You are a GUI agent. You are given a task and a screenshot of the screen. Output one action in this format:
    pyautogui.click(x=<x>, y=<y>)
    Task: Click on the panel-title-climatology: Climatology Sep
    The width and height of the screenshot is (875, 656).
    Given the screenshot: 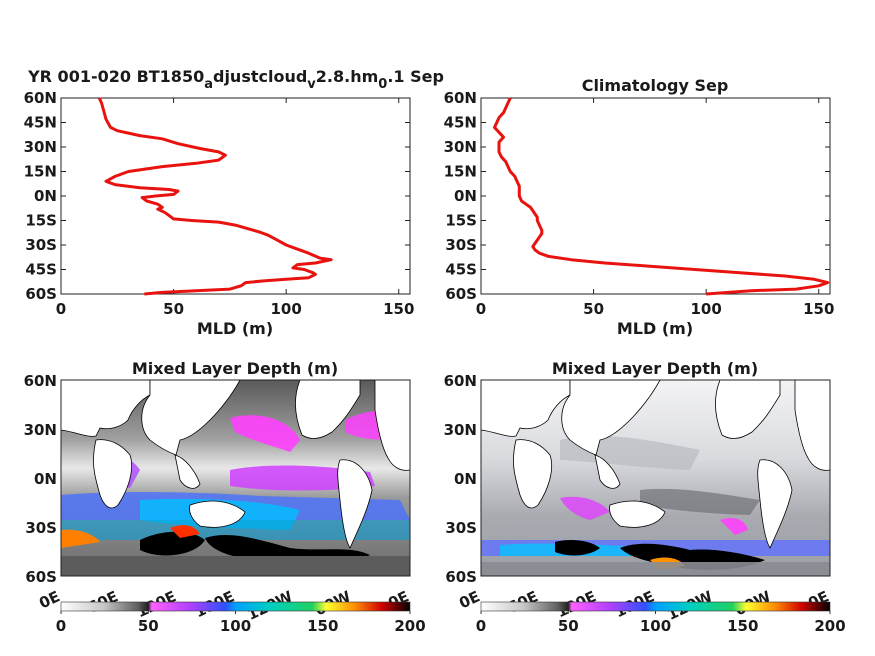 What is the action you would take?
    pyautogui.click(x=655, y=85)
    